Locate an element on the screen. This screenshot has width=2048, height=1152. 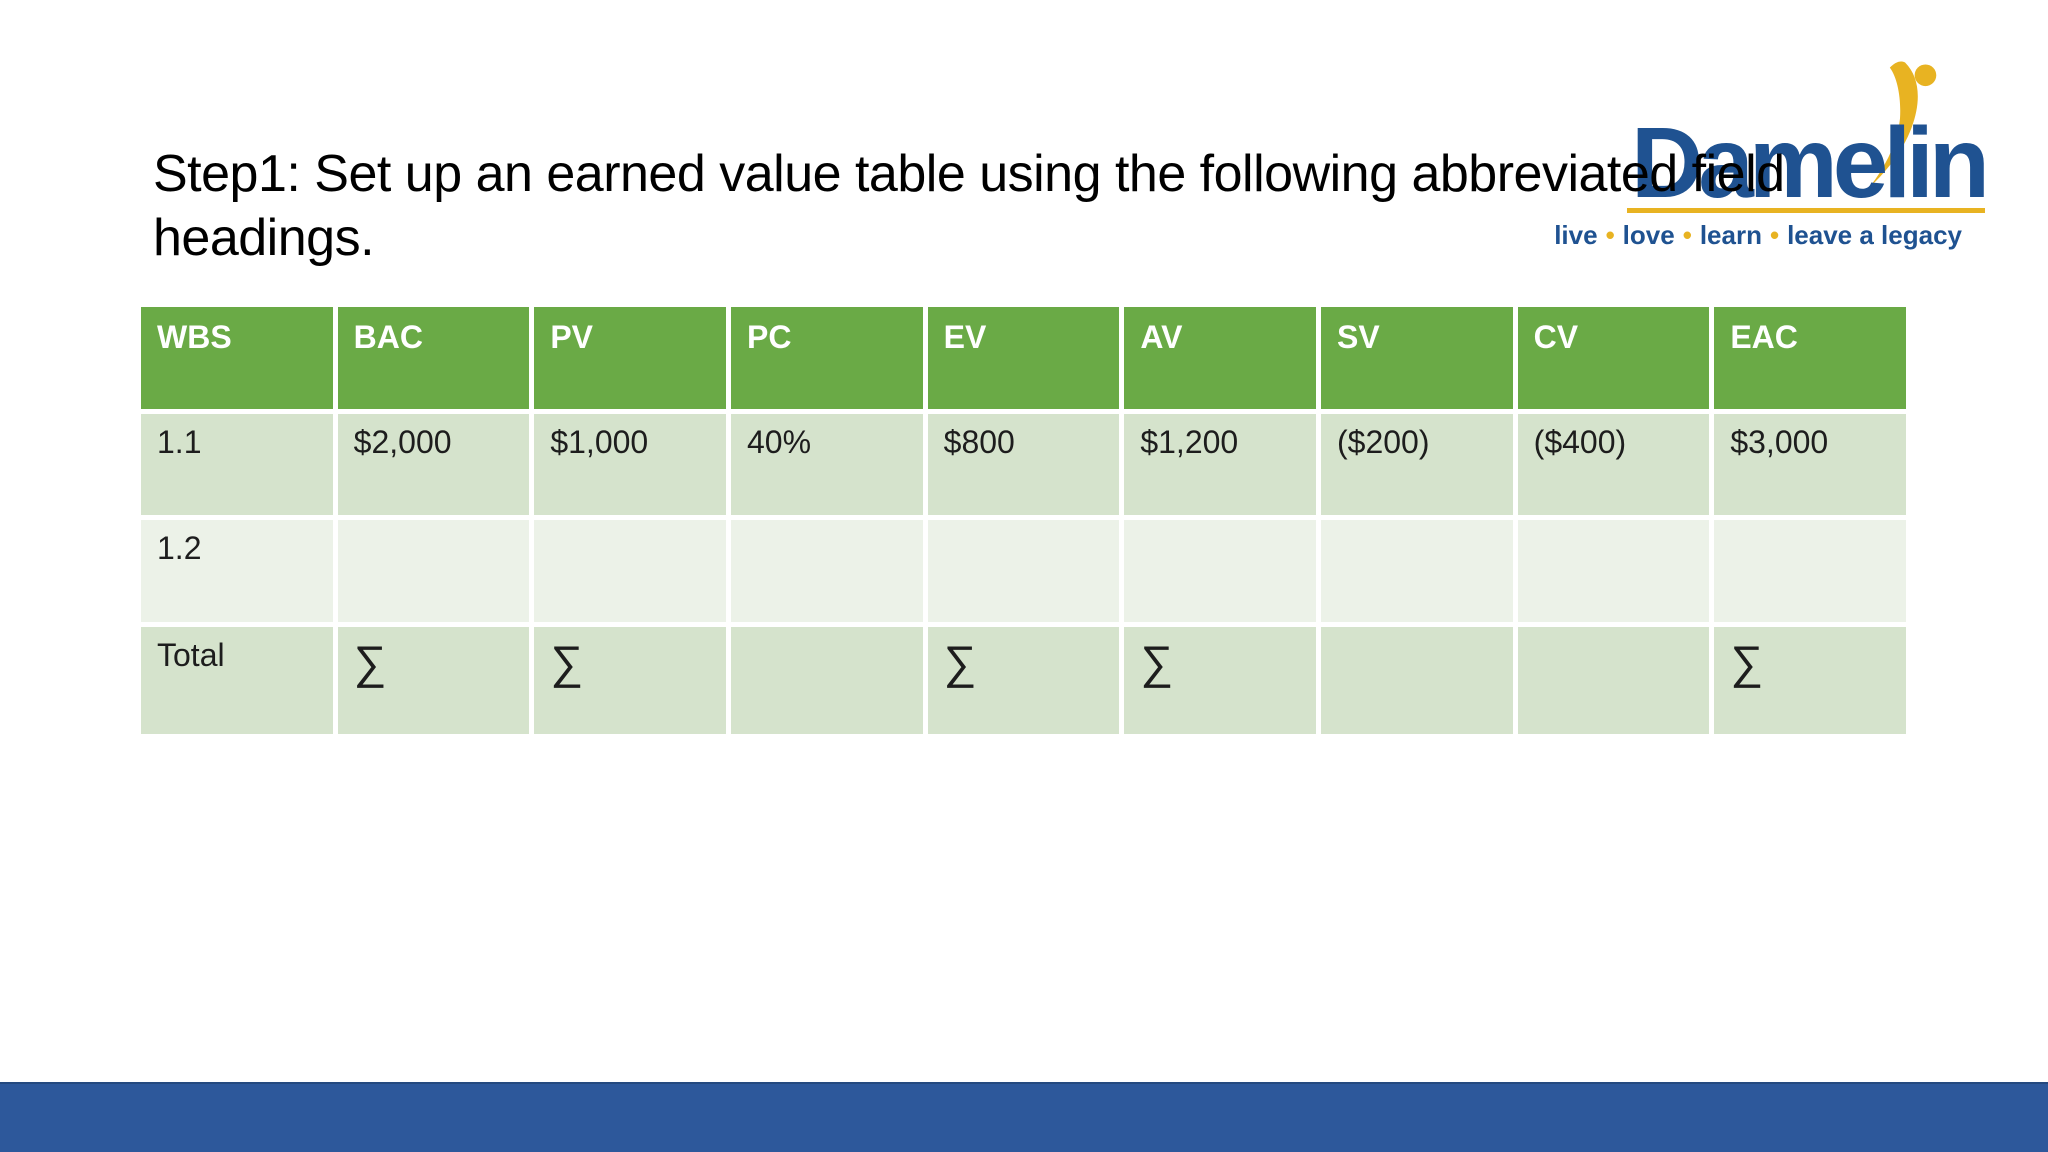
tagline-word: learn is located at coordinates (1730, 235).